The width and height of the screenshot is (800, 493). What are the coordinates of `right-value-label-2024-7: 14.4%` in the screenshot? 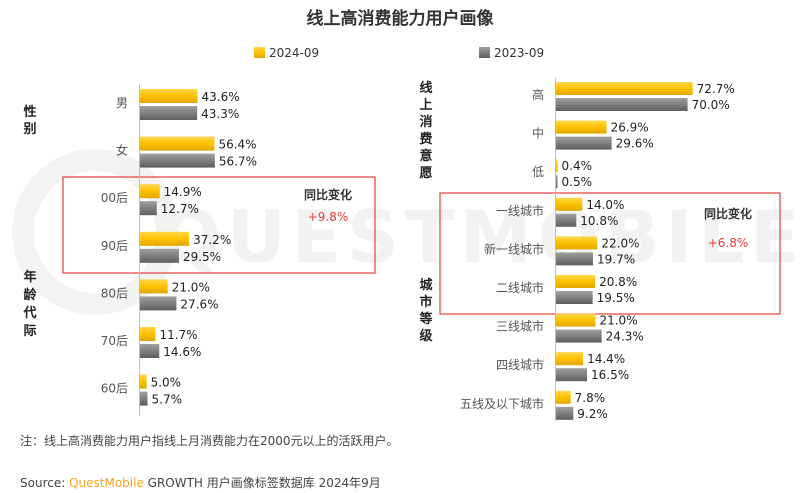 It's located at (606, 359).